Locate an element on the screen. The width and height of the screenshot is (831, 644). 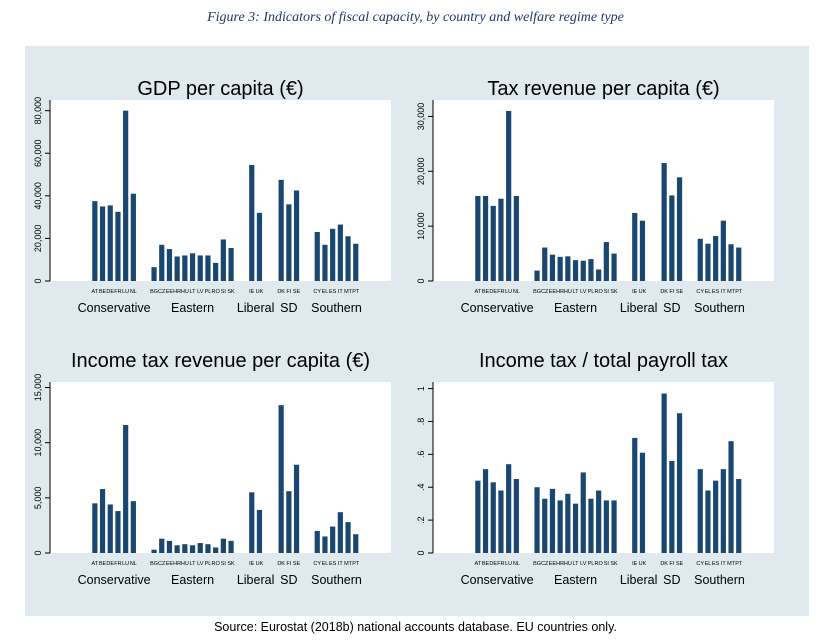
category-label: BE is located at coordinates (486, 564).